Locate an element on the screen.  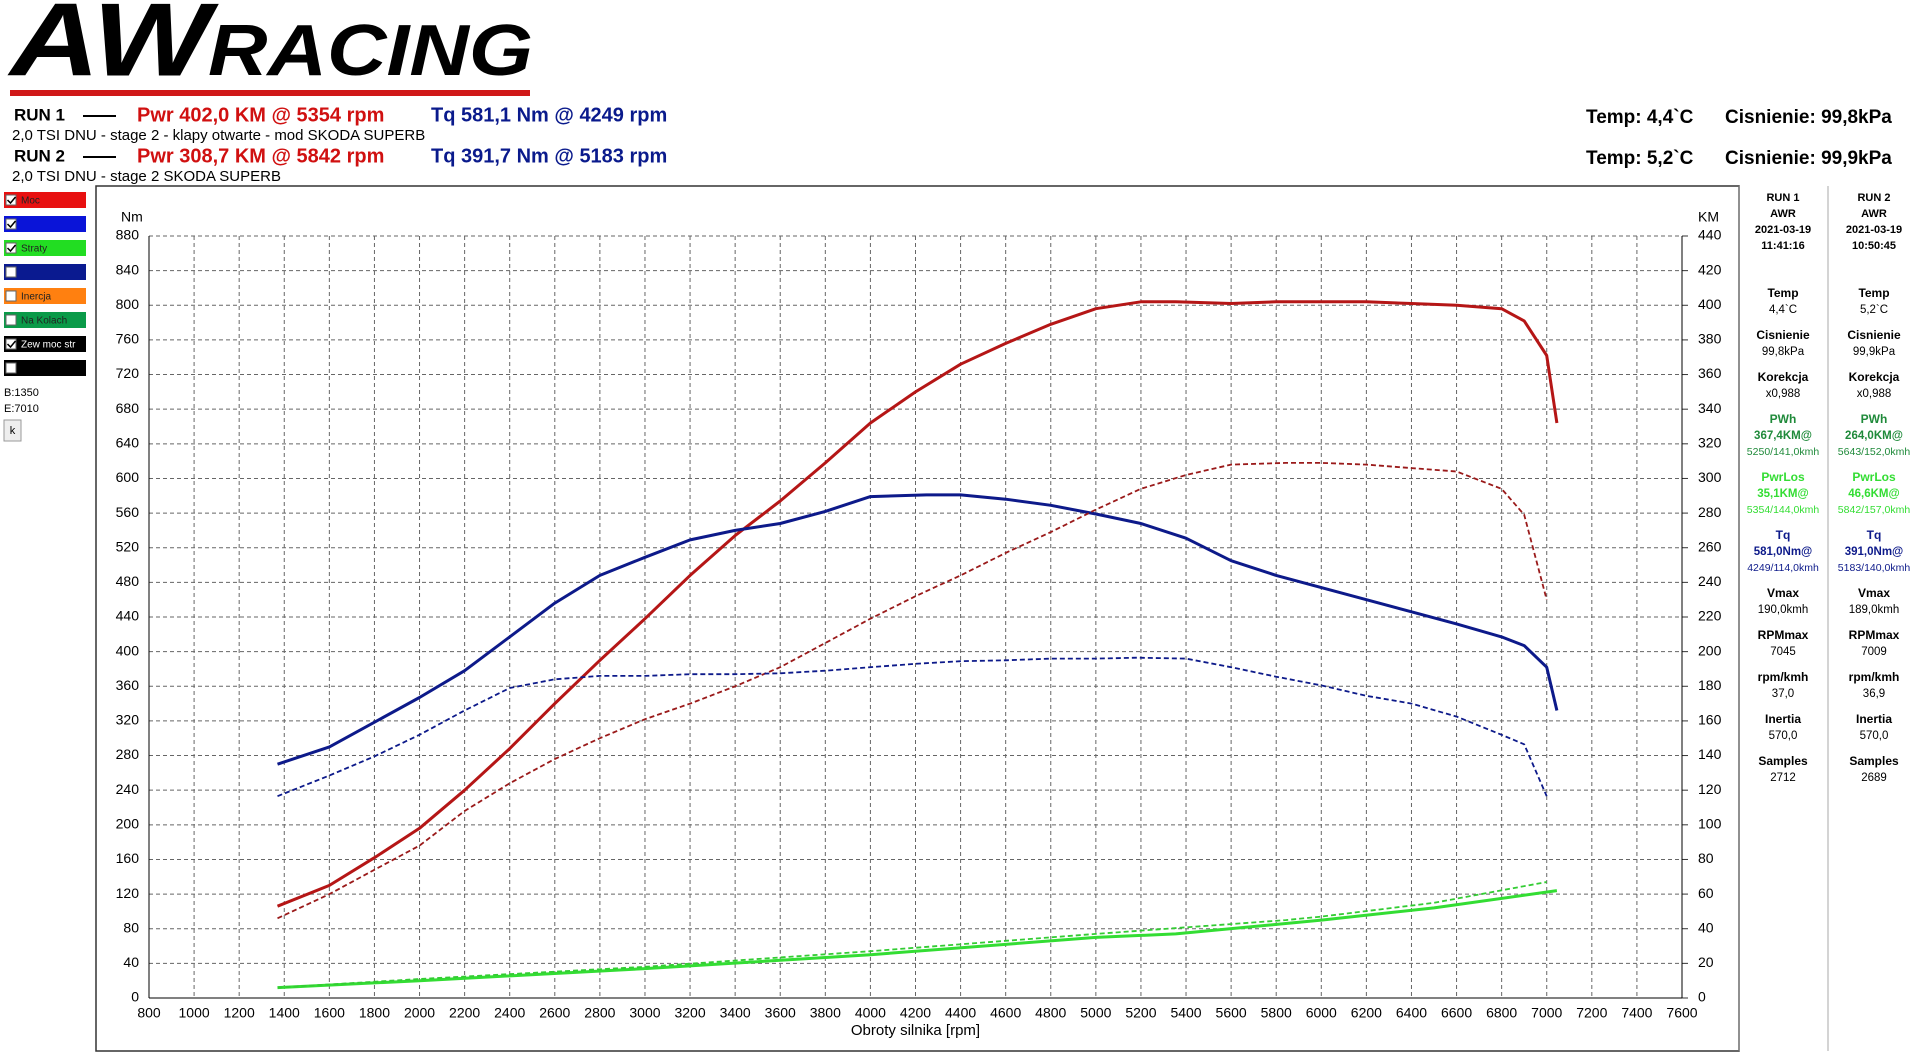
y-tick-label: 240 is located at coordinates (128, 789).